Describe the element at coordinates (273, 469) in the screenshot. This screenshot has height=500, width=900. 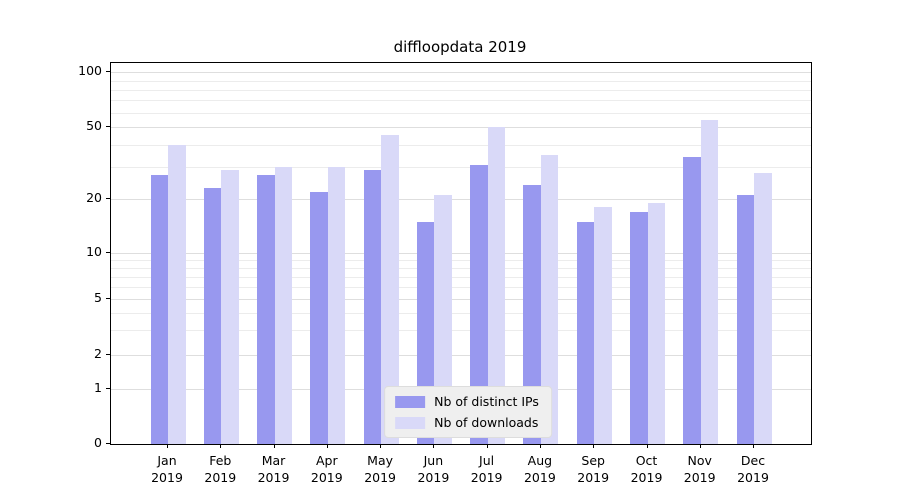
I see `x-tick-label: Mar 2019` at that location.